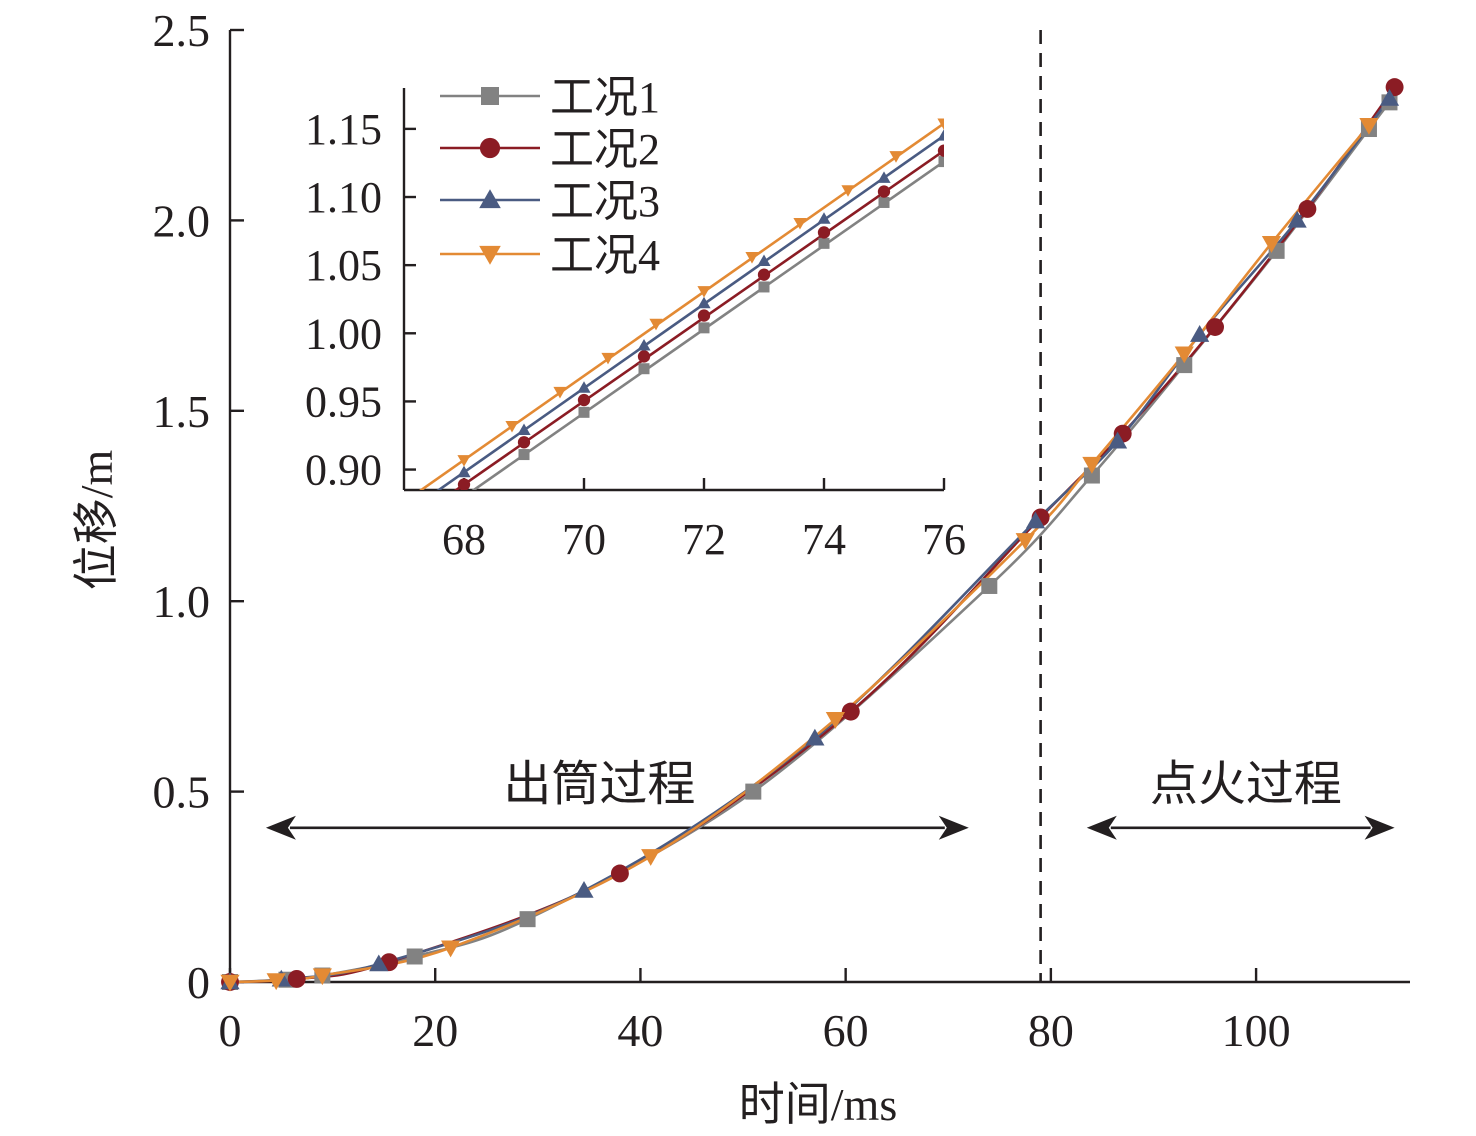 The image size is (1476, 1136). What do you see at coordinates (182, 220) in the screenshot?
I see `y-tick-label: 2.0` at bounding box center [182, 220].